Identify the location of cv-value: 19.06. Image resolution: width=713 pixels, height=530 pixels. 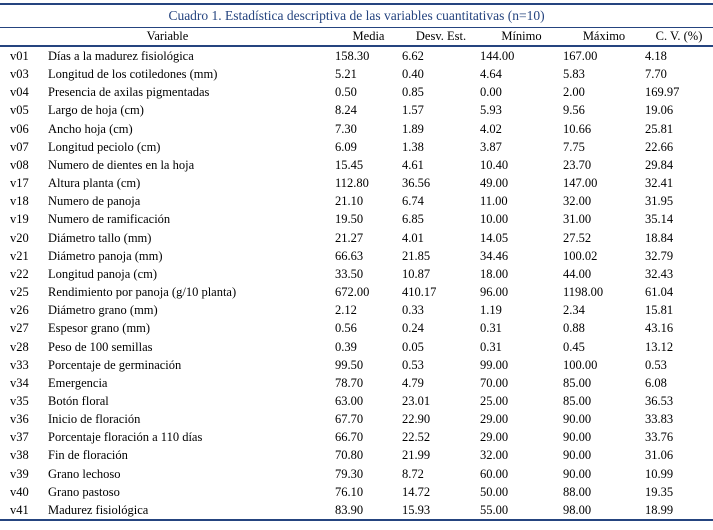
(659, 110).